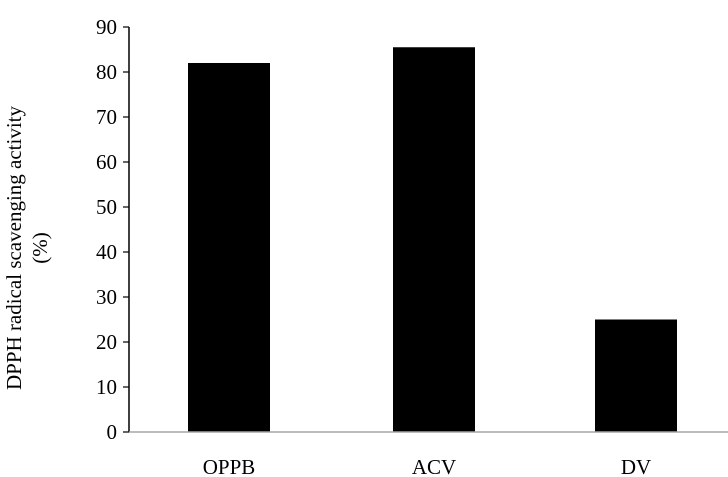  Describe the element at coordinates (229, 466) in the screenshot. I see `x-tick-label-oppb: OPPB` at that location.